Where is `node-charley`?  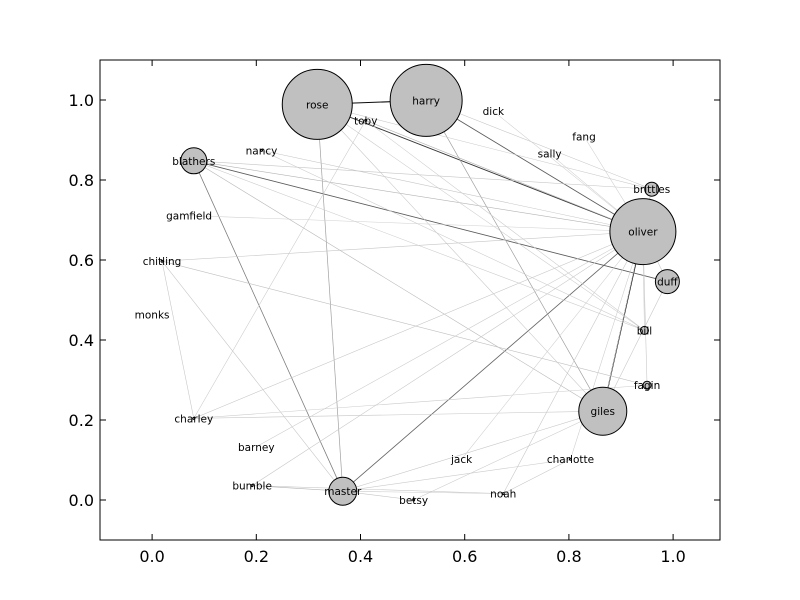
node-charley is located at coordinates (194, 418).